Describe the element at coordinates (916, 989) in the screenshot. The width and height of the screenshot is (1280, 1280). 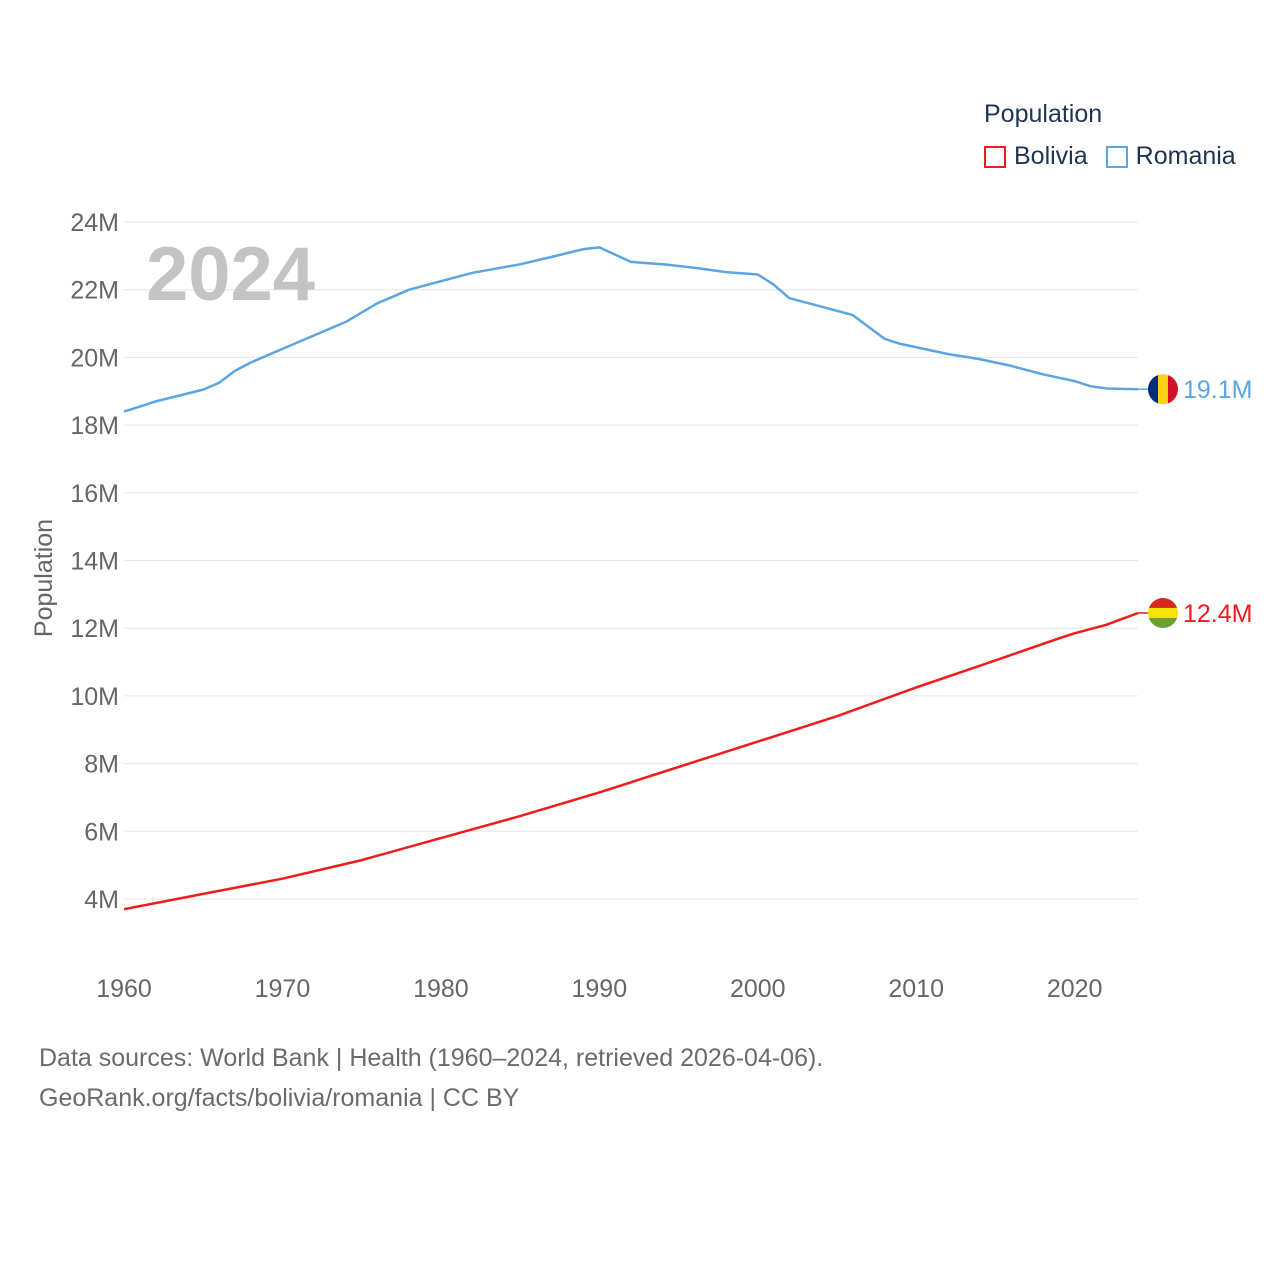
I see `x-tick-label: 2010` at that location.